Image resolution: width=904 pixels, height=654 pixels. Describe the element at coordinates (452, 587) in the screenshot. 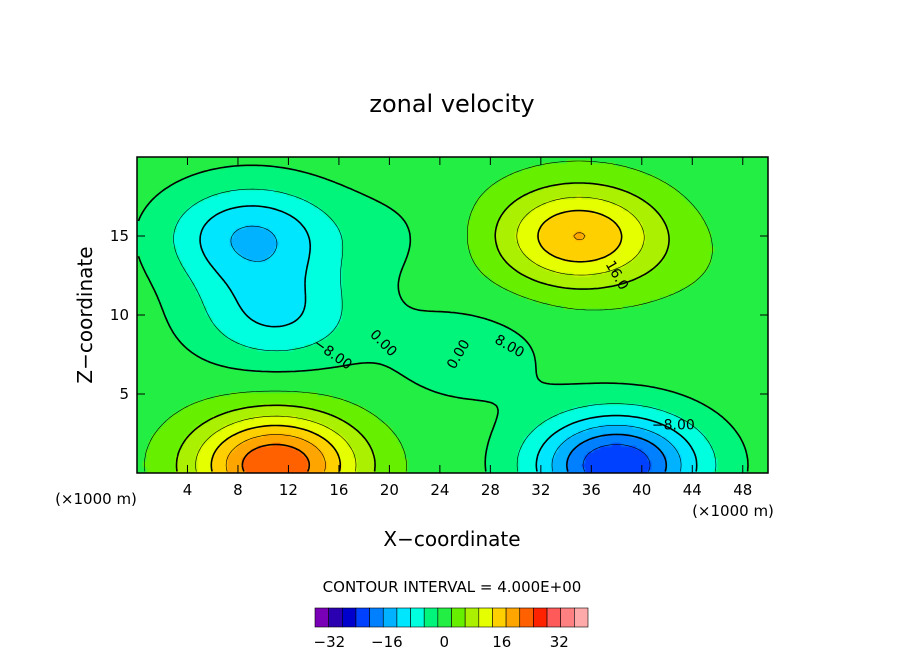

I see `contour-interval: CONTOUR INTERVAL = 4.000E+00` at that location.